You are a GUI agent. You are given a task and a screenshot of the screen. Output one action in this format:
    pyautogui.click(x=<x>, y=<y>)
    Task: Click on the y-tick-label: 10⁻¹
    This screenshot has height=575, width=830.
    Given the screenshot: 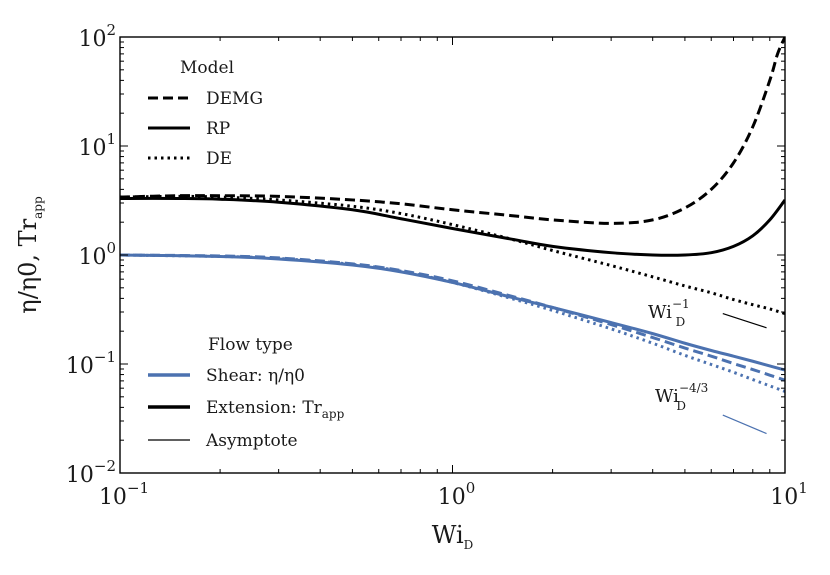 What is the action you would take?
    pyautogui.click(x=91, y=363)
    